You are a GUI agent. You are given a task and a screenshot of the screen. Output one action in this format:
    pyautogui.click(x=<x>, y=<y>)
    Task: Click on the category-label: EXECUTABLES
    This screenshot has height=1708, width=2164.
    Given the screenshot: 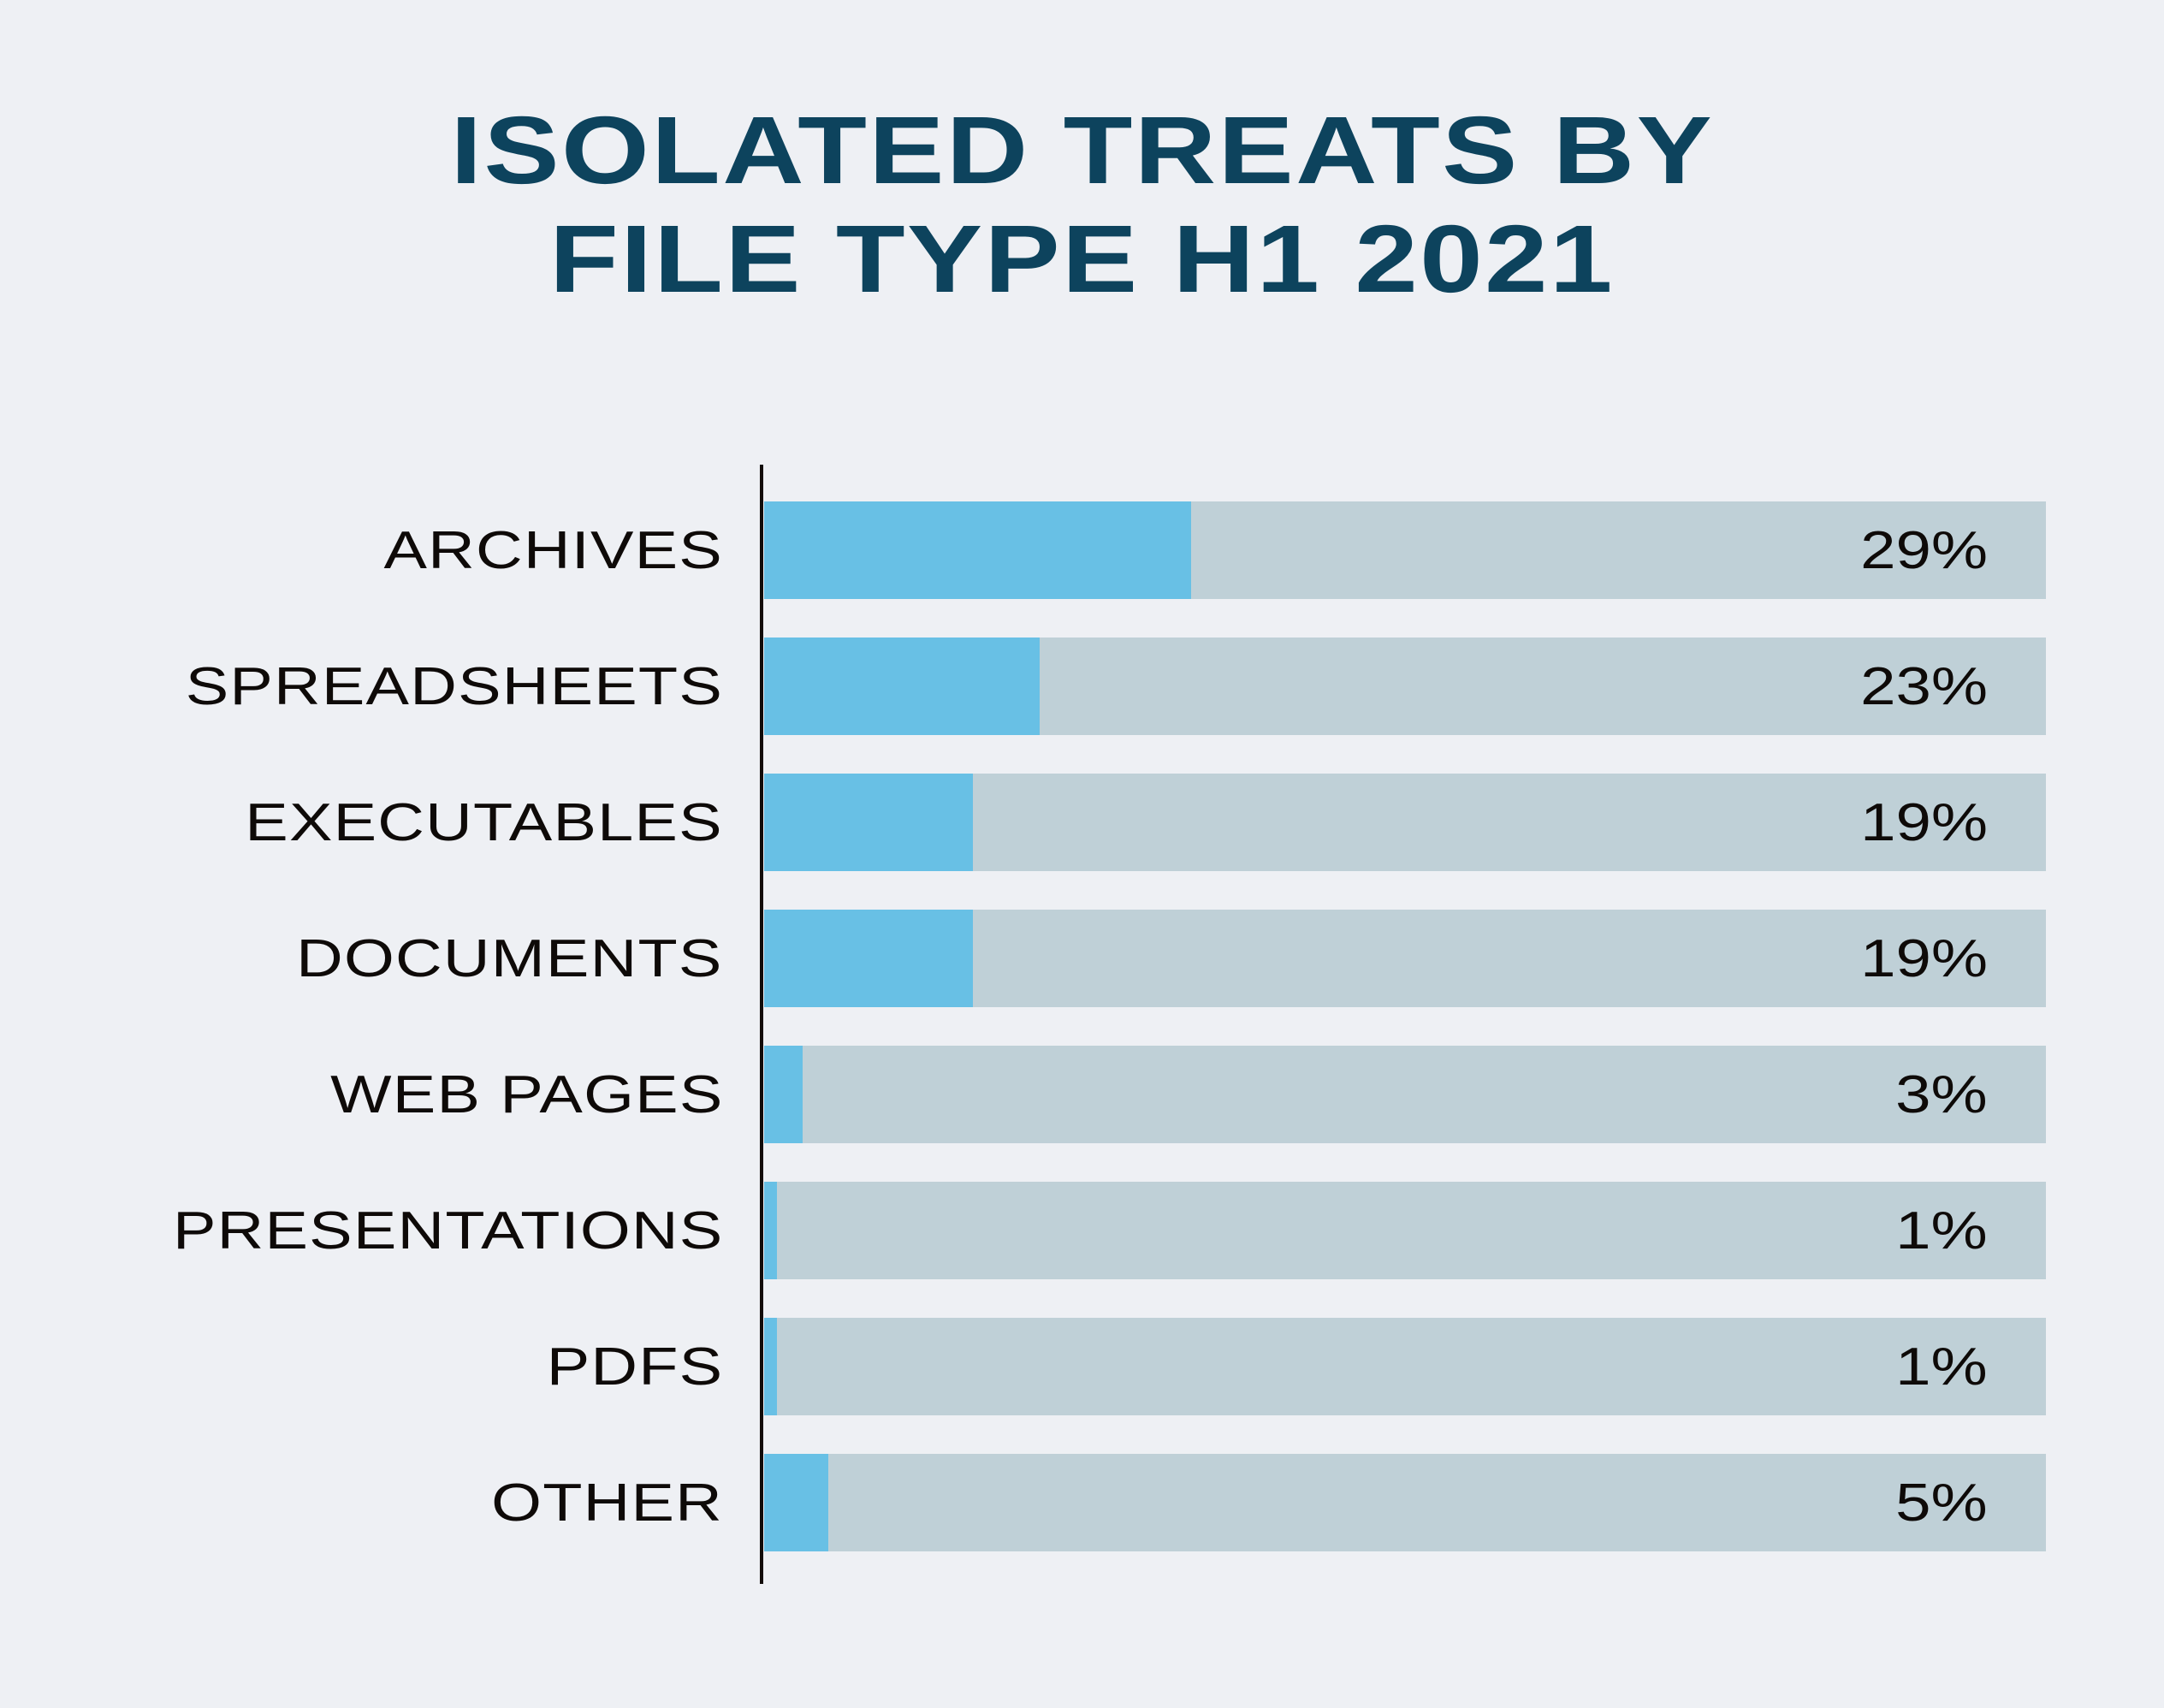 What is the action you would take?
    pyautogui.click(x=484, y=822)
    